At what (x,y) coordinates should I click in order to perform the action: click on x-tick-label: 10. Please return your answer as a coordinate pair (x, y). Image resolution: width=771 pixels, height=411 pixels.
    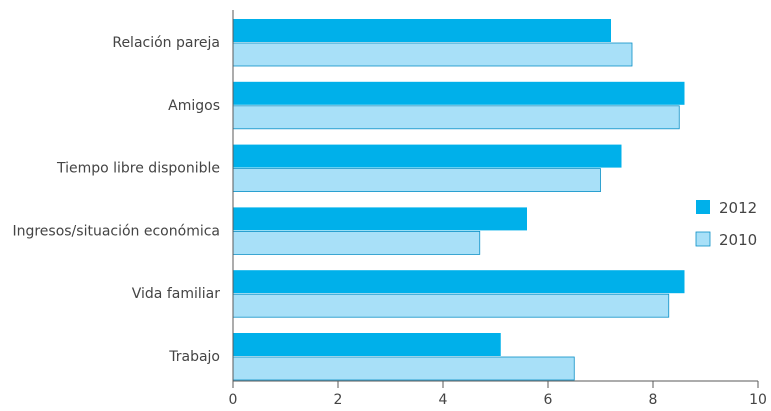
    Looking at the image, I should click on (758, 400).